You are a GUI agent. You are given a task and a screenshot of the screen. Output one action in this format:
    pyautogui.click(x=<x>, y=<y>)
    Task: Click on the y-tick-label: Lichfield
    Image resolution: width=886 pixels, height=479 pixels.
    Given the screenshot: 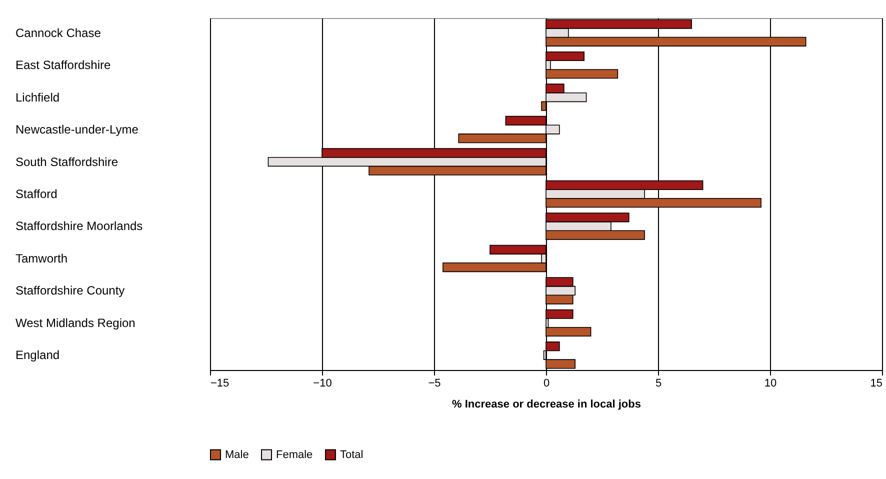 What is the action you would take?
    pyautogui.click(x=38, y=97)
    